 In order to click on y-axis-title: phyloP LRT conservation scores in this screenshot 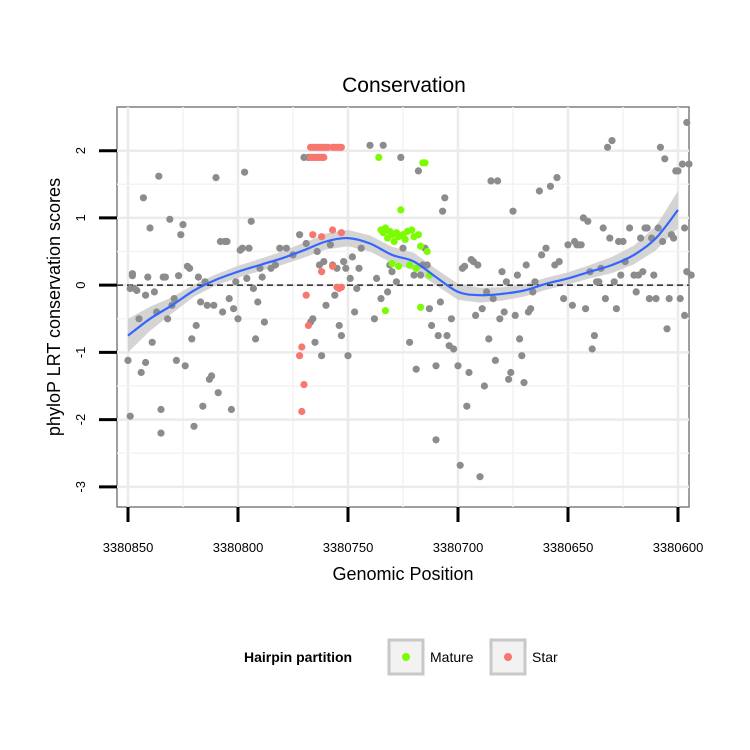, I will do `click(54, 307)`.